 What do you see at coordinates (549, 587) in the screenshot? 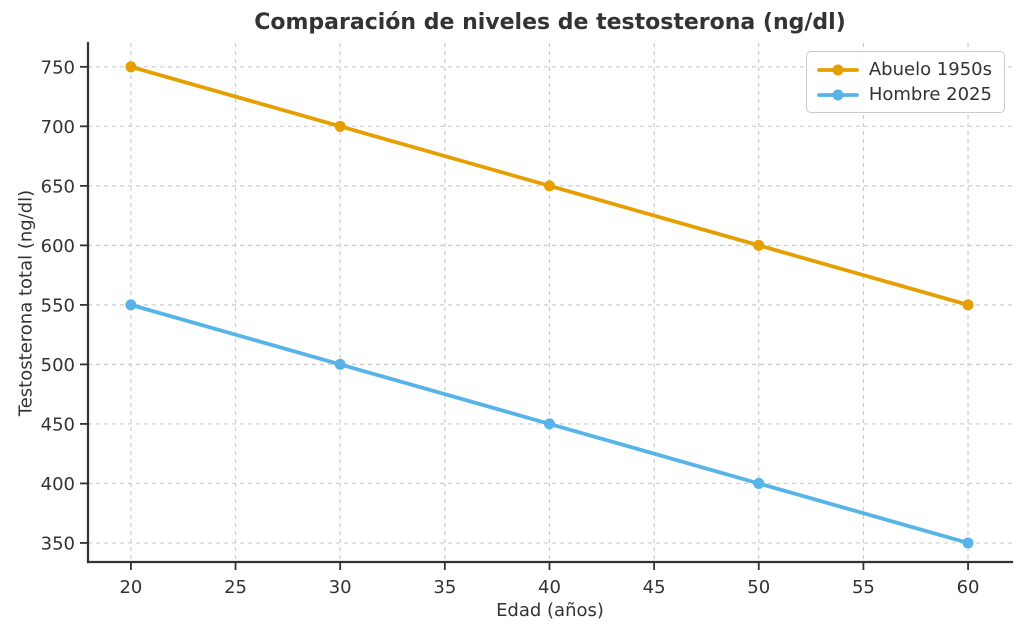
I see `x-tick-label: 40` at bounding box center [549, 587].